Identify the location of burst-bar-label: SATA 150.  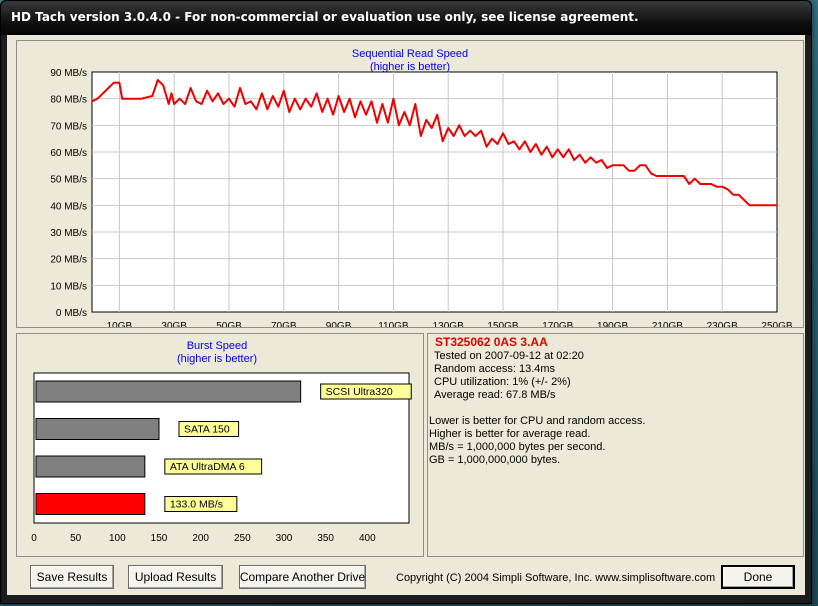
(207, 430).